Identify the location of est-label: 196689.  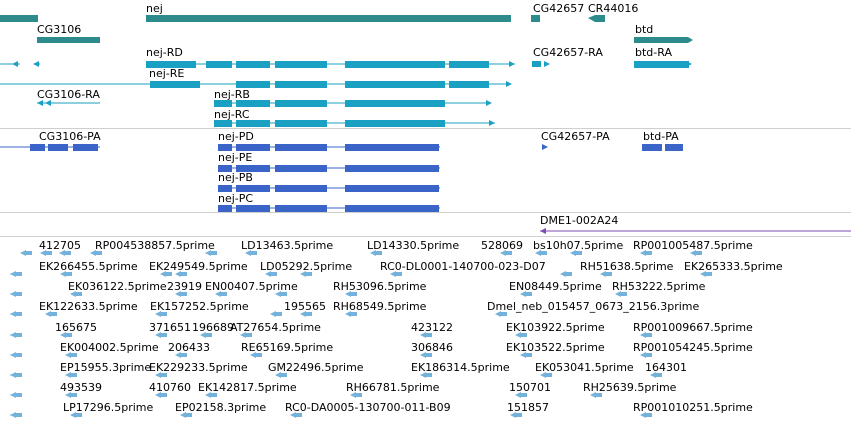
(213, 327).